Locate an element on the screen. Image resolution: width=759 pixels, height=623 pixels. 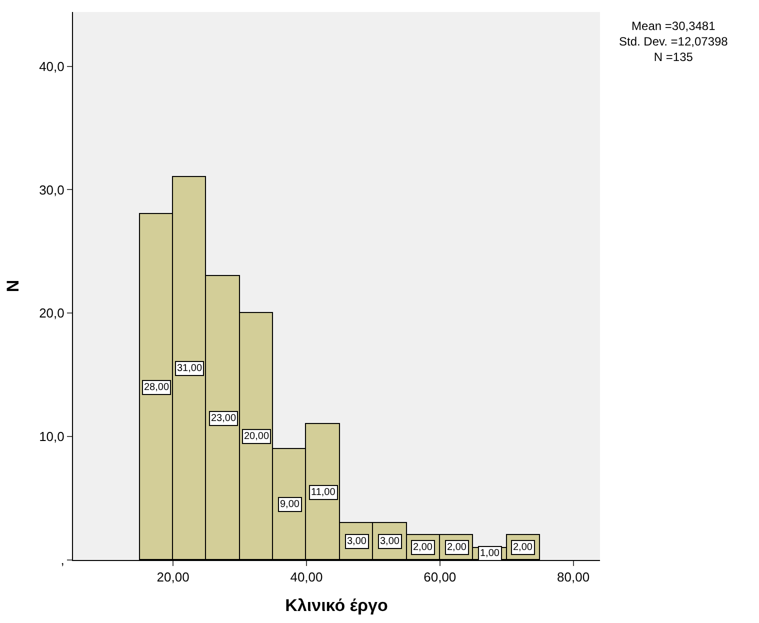
y-tick-label: 10,0 is located at coordinates (51, 436).